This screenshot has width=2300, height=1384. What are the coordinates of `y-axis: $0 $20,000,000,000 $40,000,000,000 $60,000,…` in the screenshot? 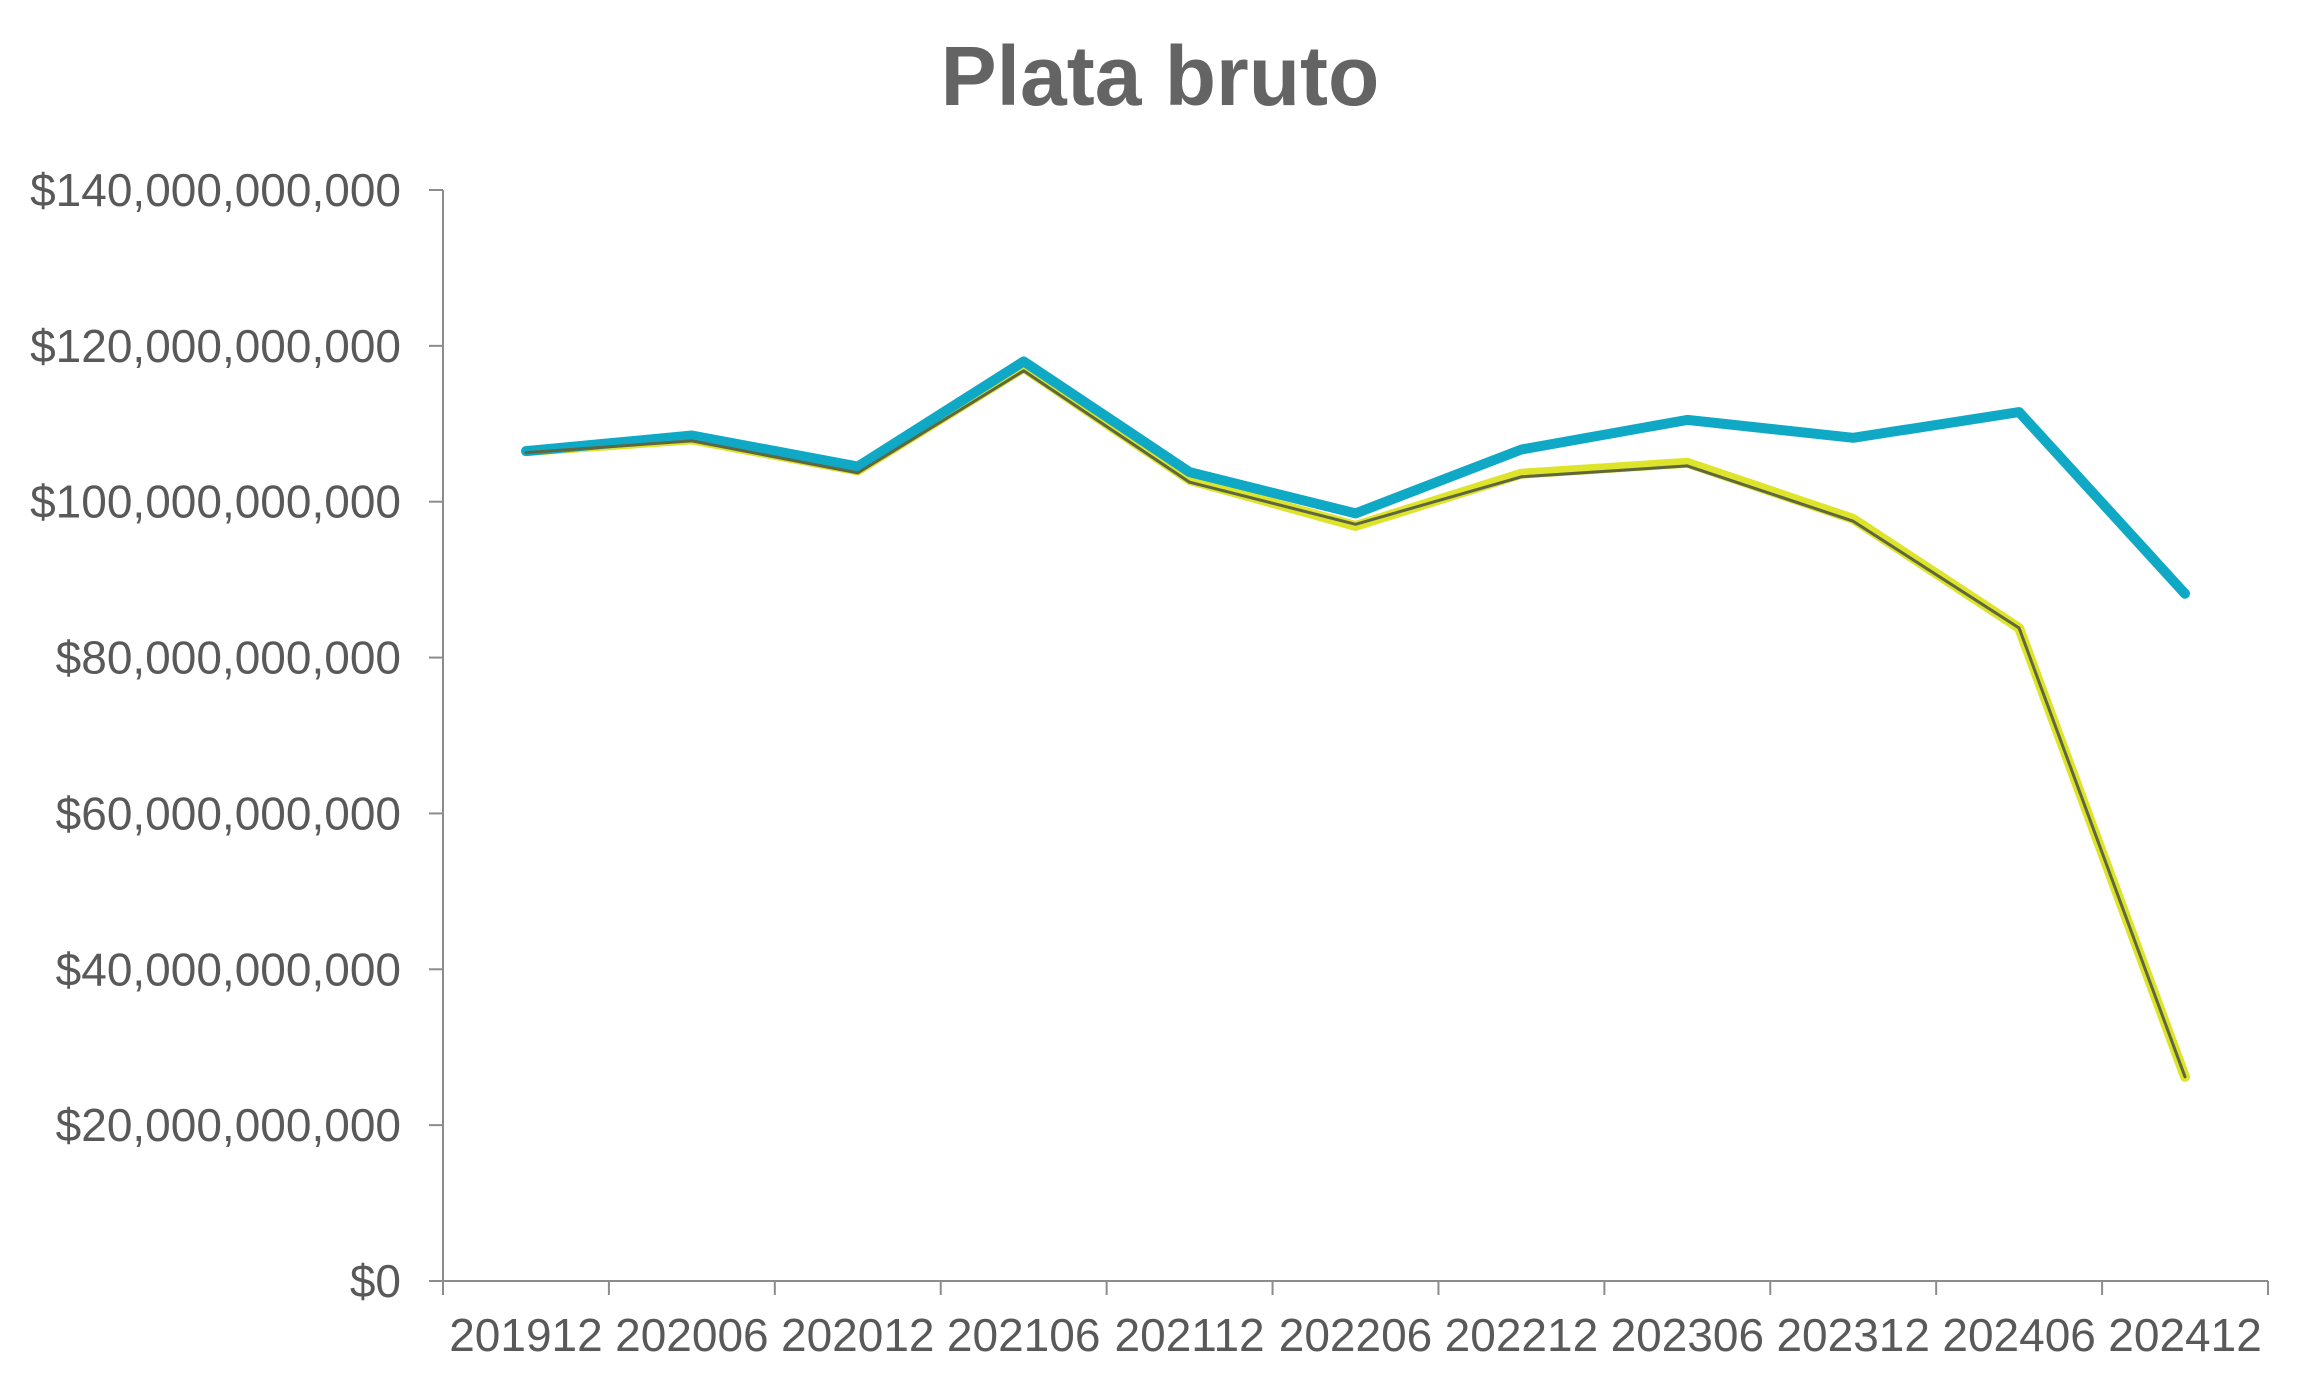 It's located at (237, 735).